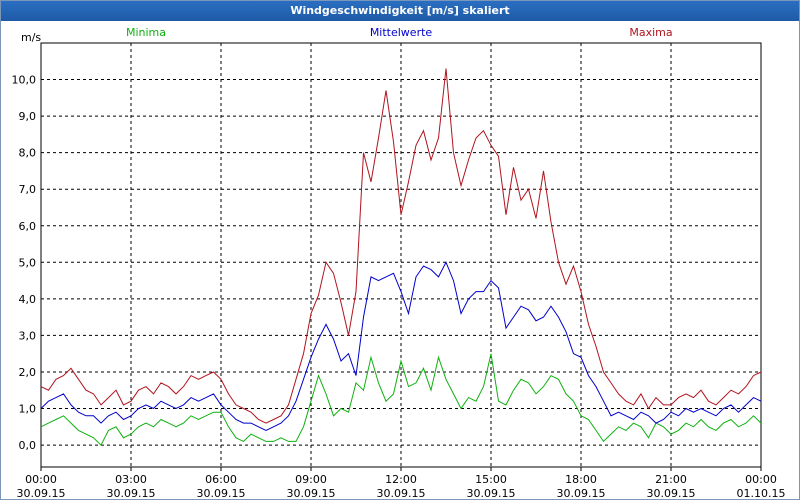  I want to click on y-tick-label: 5,0, so click(28, 262).